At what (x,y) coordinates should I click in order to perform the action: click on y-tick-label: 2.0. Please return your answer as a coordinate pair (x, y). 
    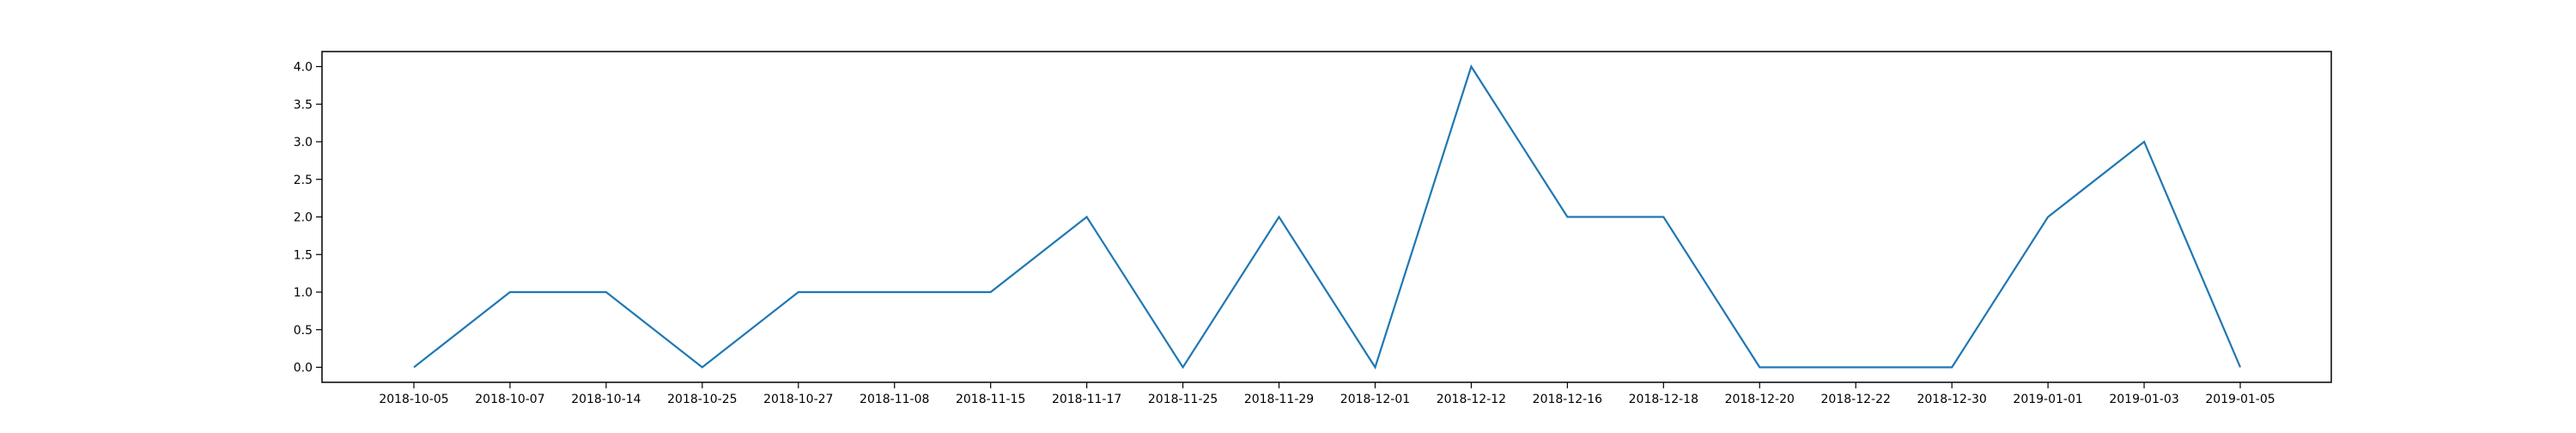
    Looking at the image, I should click on (303, 218).